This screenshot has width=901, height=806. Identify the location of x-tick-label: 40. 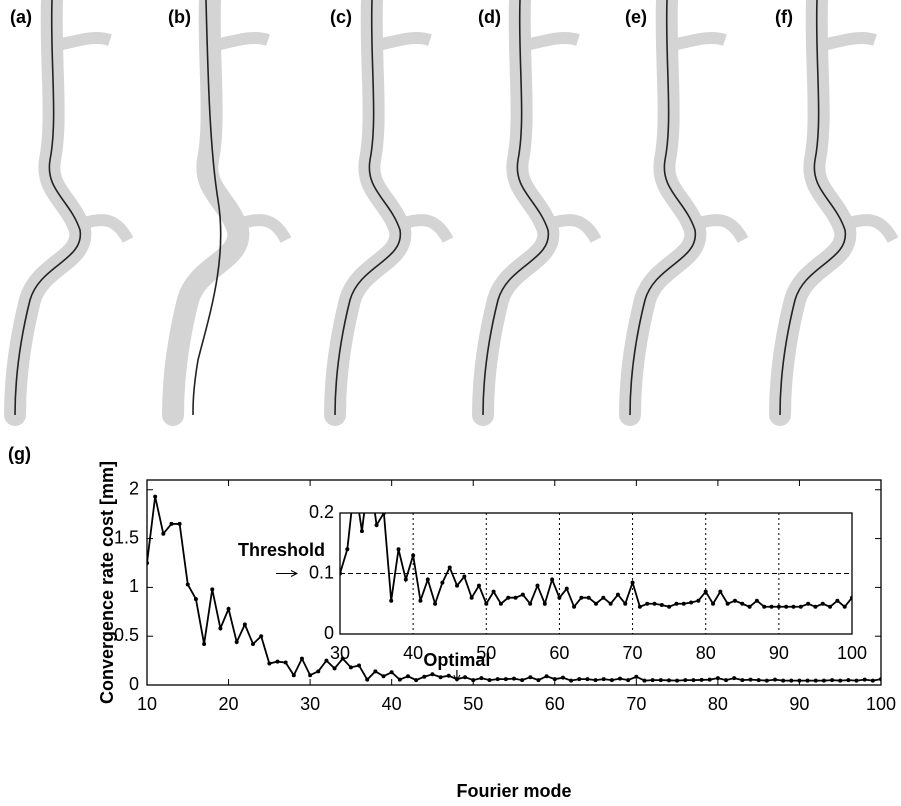
(392, 704).